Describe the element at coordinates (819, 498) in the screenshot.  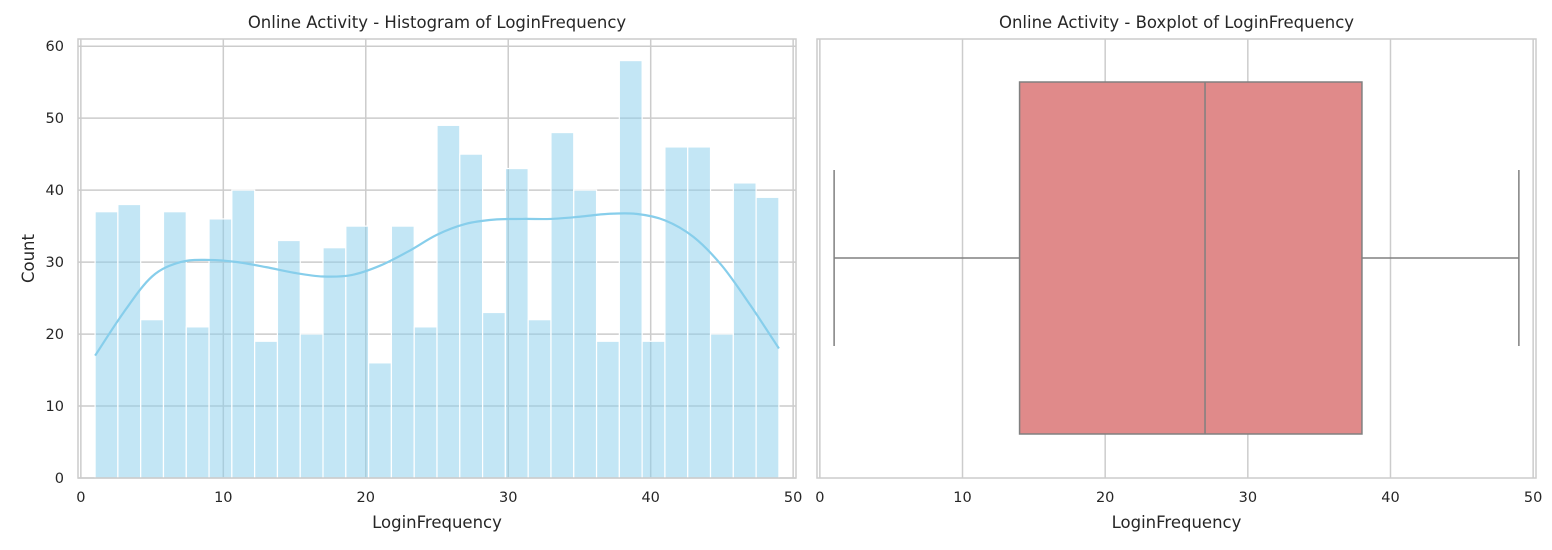
I see `boxplot-x-tick-label: 0` at that location.